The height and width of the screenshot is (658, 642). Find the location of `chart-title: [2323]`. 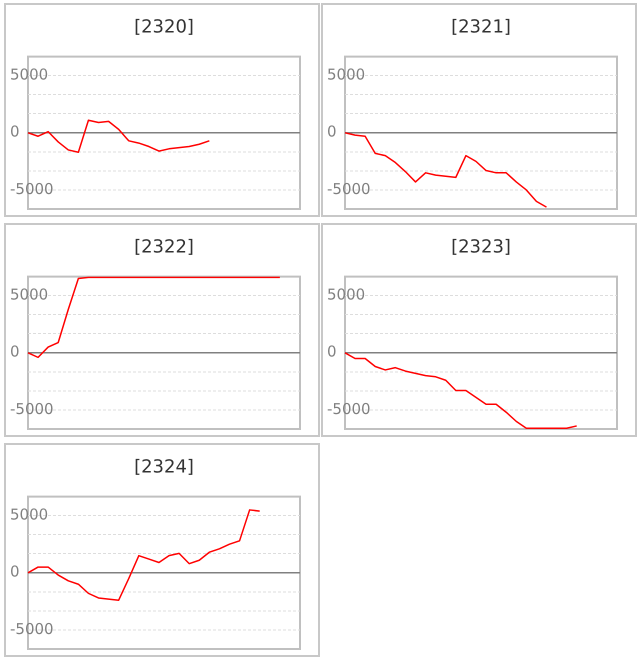

chart-title: [2323] is located at coordinates (481, 247).